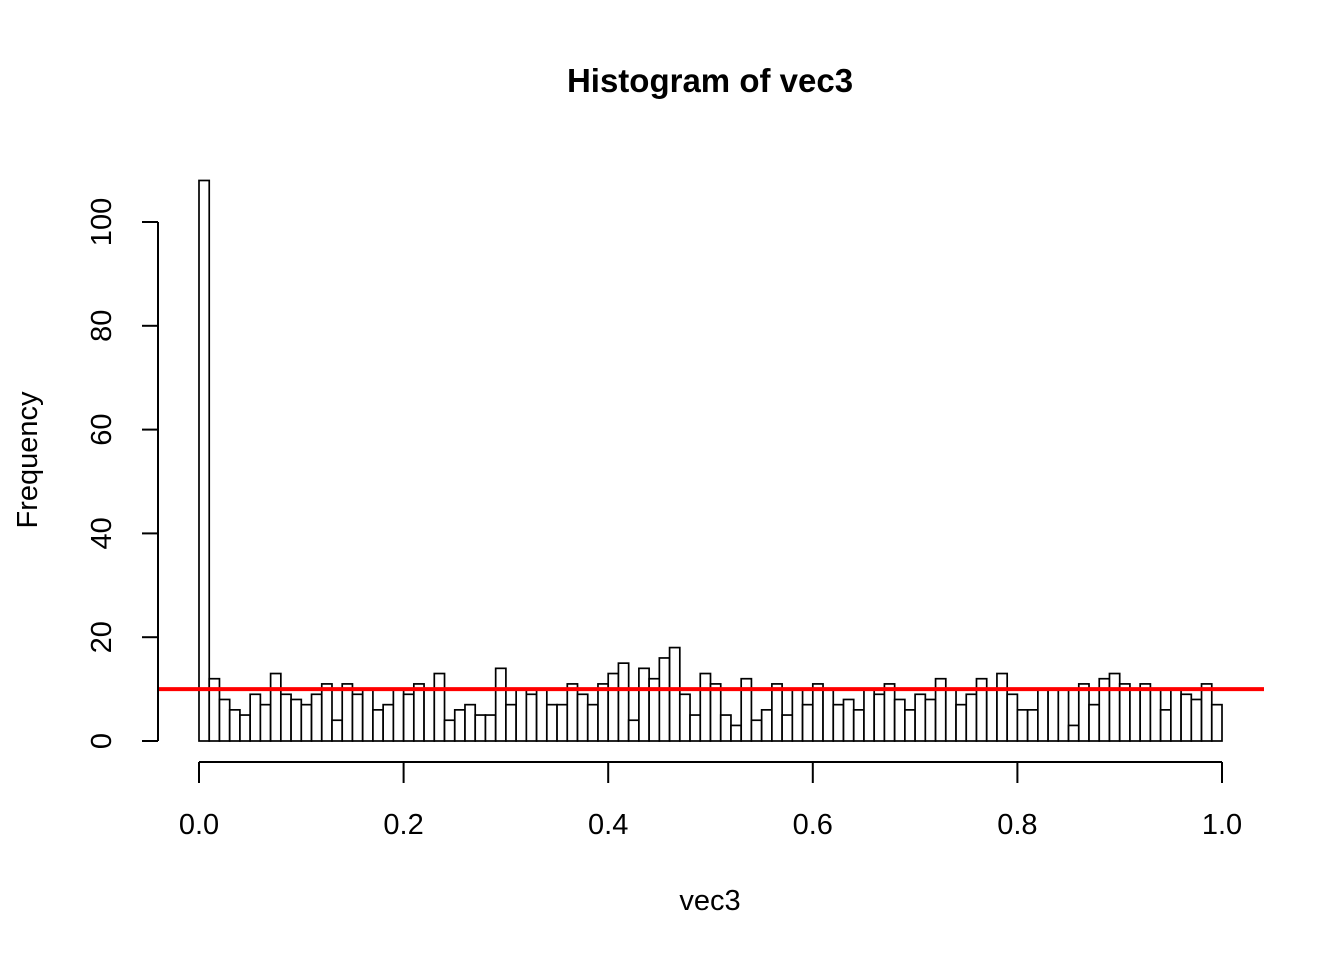 The width and height of the screenshot is (1344, 960). What do you see at coordinates (710, 801) in the screenshot?
I see `x-axis: 0.0 0.2 0.4 0.6 0.8 1.0` at bounding box center [710, 801].